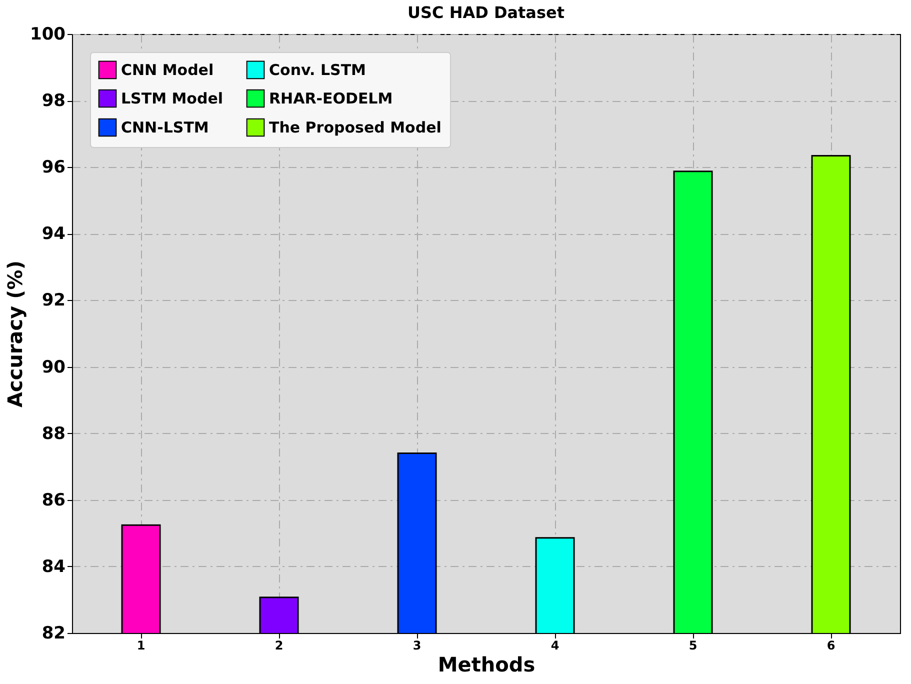 This screenshot has height=684, width=911. What do you see at coordinates (172, 99) in the screenshot?
I see `legend-label: LSTM Model` at bounding box center [172, 99].